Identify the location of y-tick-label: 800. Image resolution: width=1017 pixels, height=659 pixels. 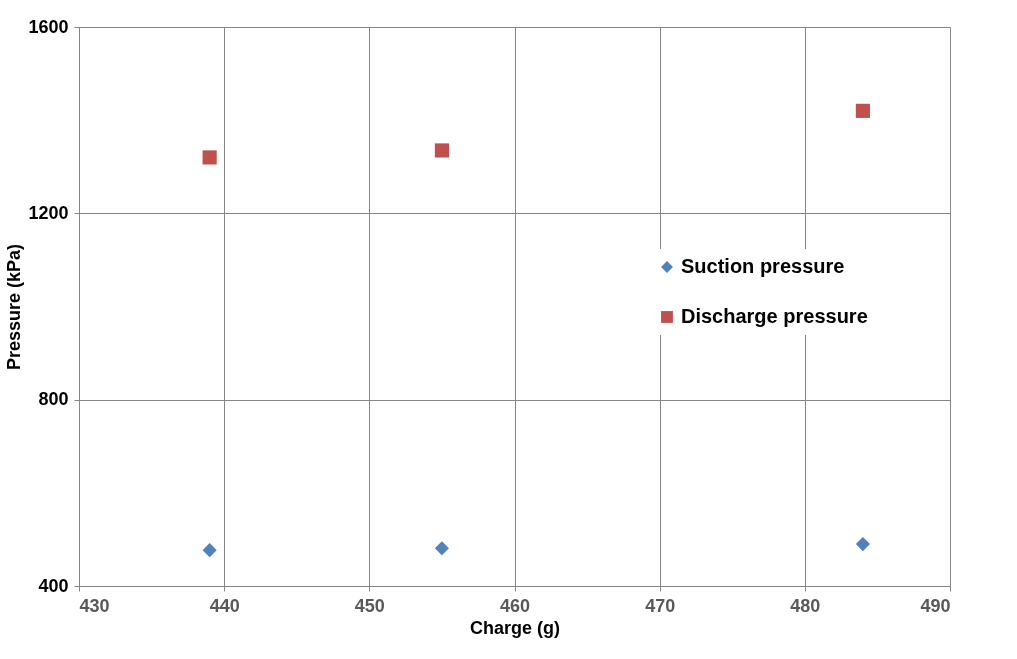
(53, 399).